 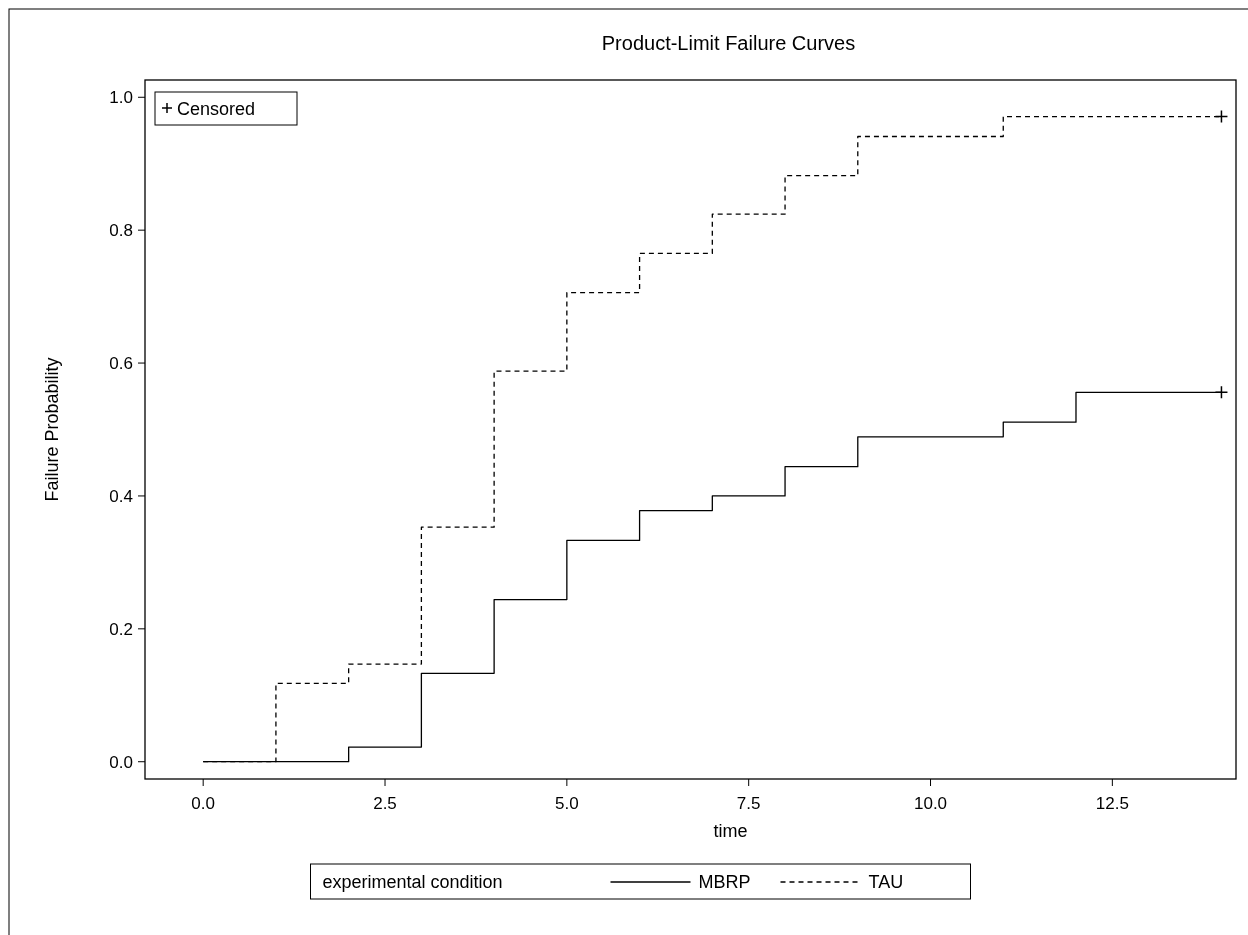 What do you see at coordinates (52, 429) in the screenshot?
I see `y-axis-title: Failure Probability` at bounding box center [52, 429].